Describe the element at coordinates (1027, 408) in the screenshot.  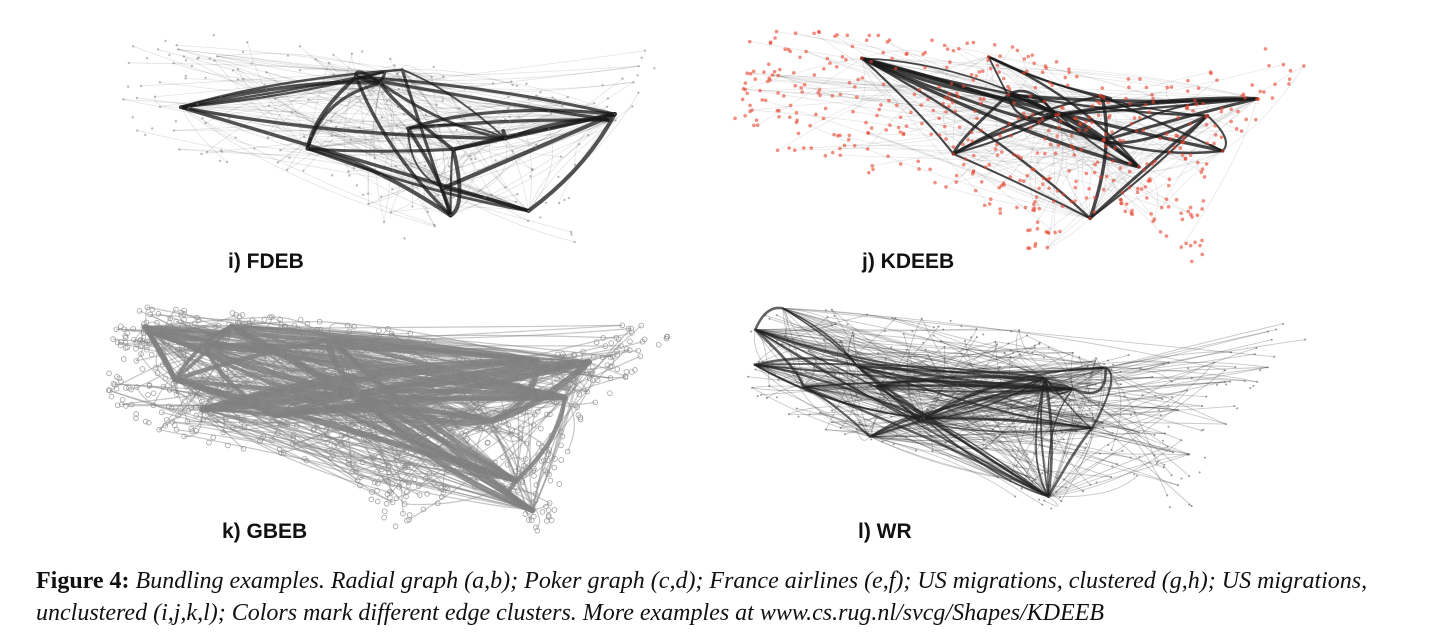
I see `wr-bundling-image` at that location.